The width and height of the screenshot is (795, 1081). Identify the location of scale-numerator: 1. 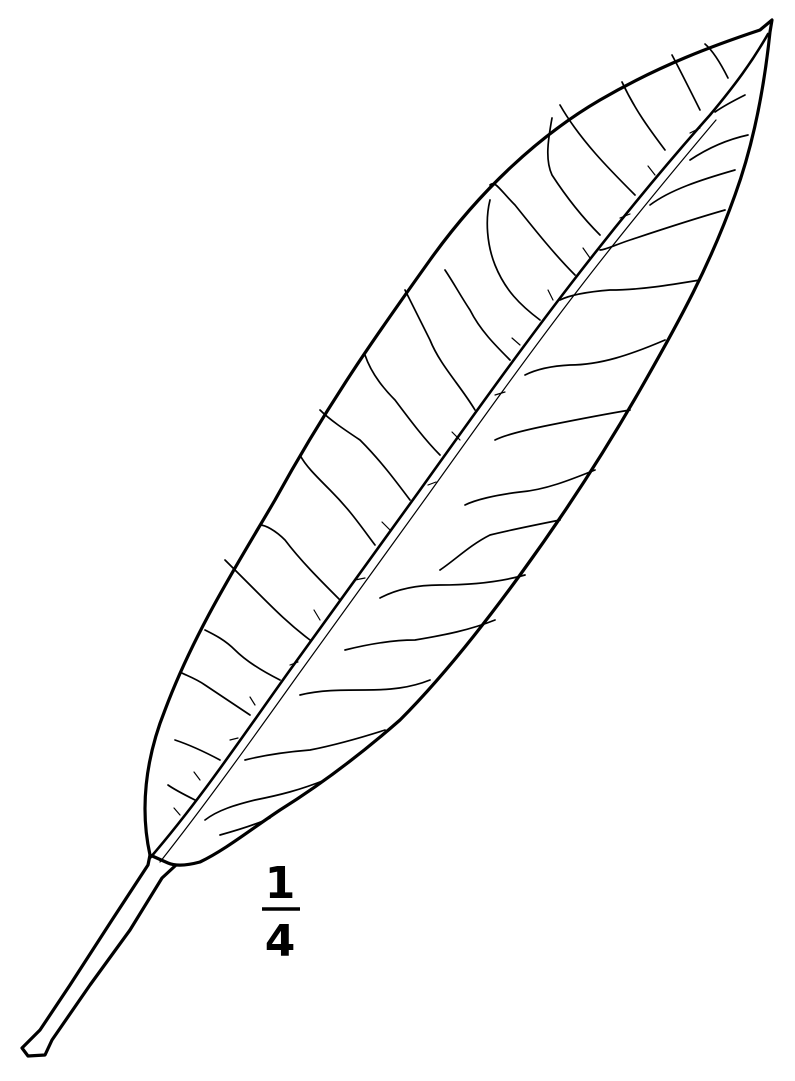
(280, 883).